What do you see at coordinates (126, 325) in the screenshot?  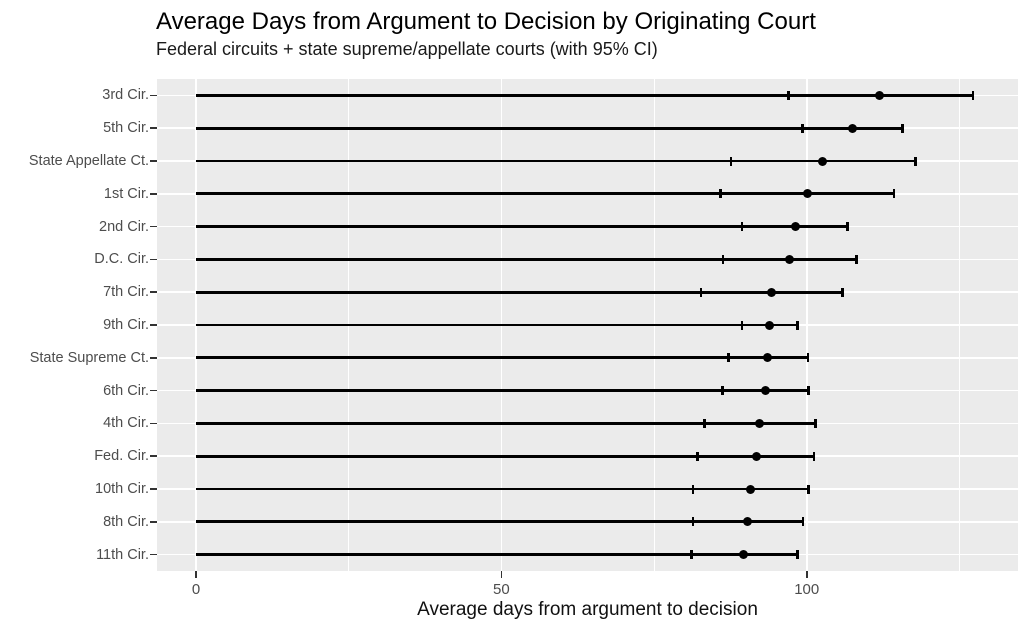 I see `y-axis-label: 9th Cir.` at bounding box center [126, 325].